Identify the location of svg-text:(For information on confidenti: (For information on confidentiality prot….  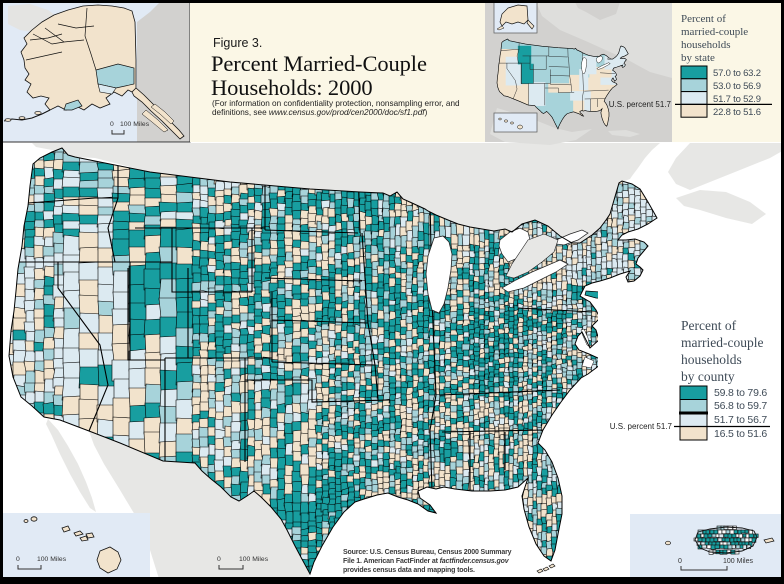
(337, 108).